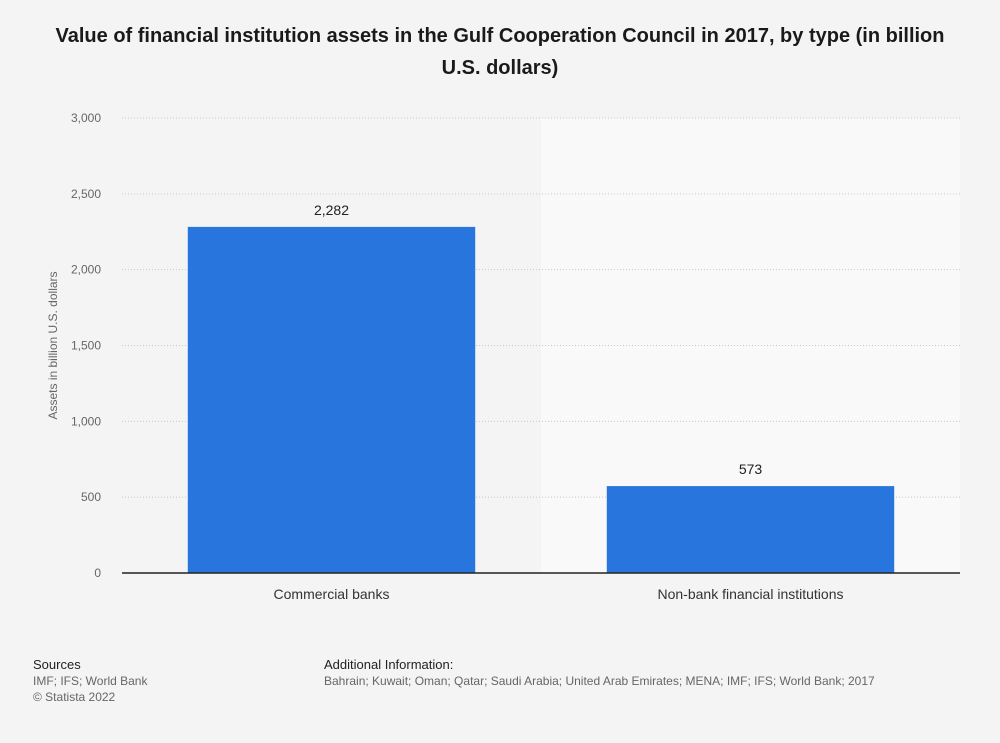  Describe the element at coordinates (389, 664) in the screenshot. I see `additional-info-heading: Additional Information:` at that location.